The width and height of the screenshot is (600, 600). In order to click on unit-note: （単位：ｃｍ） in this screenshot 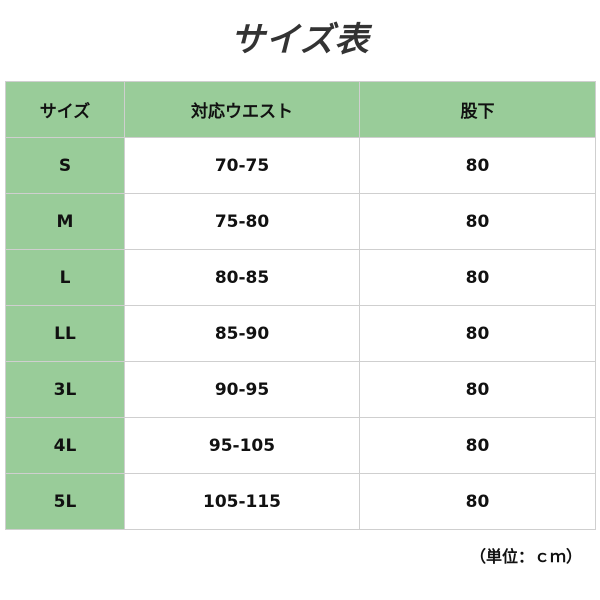, I will do `click(525, 556)`.